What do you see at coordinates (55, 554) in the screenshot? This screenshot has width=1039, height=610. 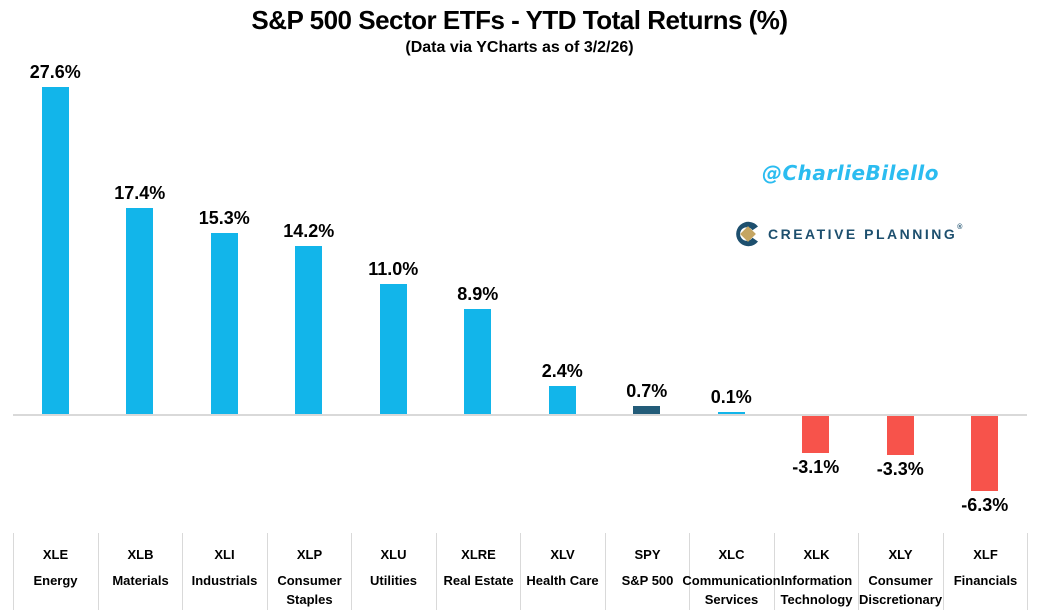 I see `category-ticker-label: XLE` at bounding box center [55, 554].